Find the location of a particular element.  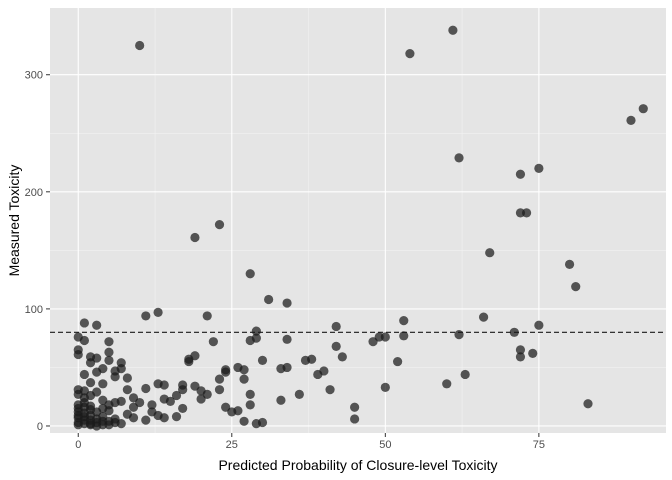

y-axis-title: Measured Toxicity is located at coordinates (14, 221).